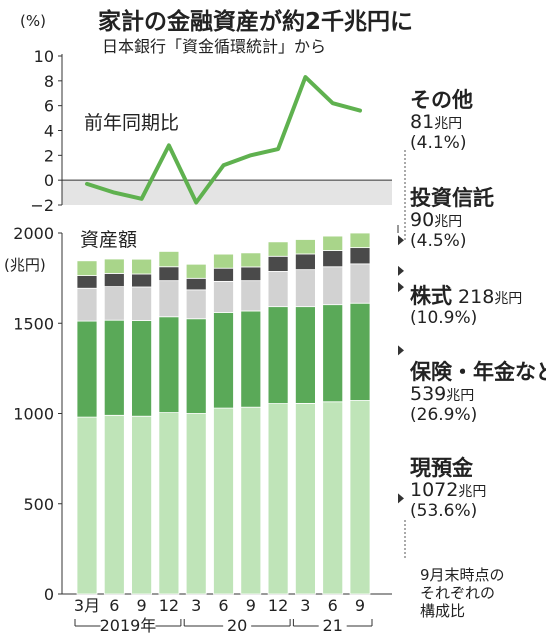 The height and width of the screenshot is (638, 546). Describe the element at coordinates (42, 205) in the screenshot. I see `line-y-tick-label: −2` at that location.